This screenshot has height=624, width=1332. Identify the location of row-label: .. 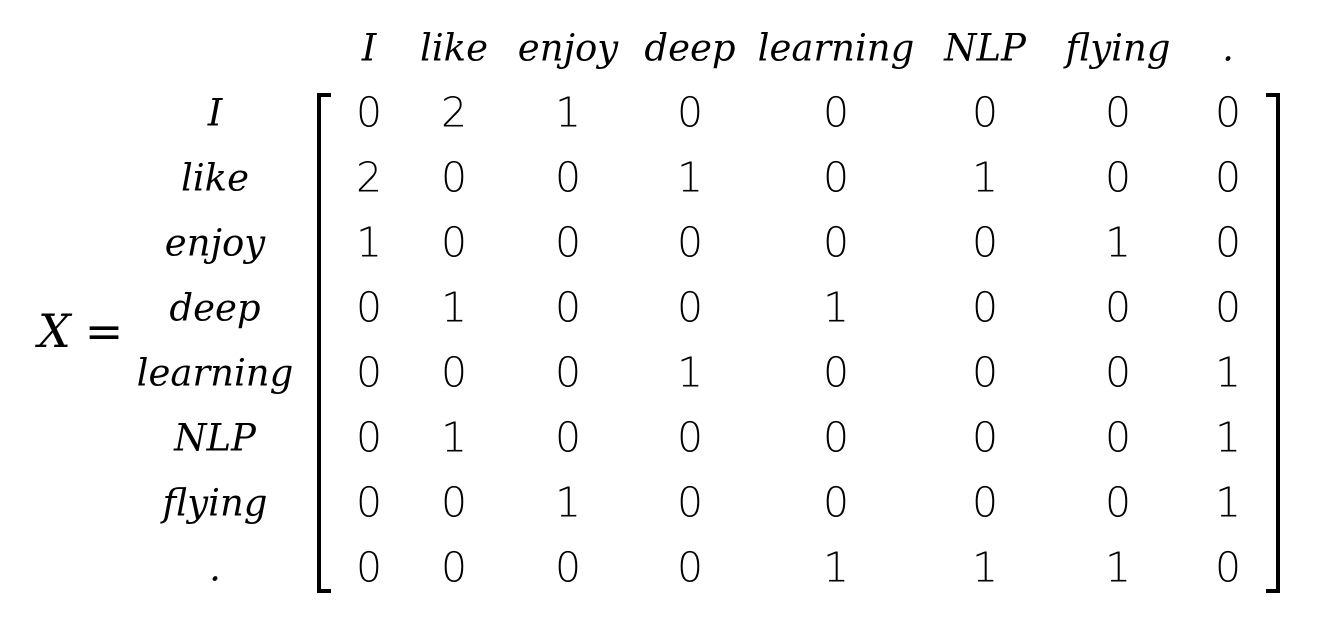
(215, 568).